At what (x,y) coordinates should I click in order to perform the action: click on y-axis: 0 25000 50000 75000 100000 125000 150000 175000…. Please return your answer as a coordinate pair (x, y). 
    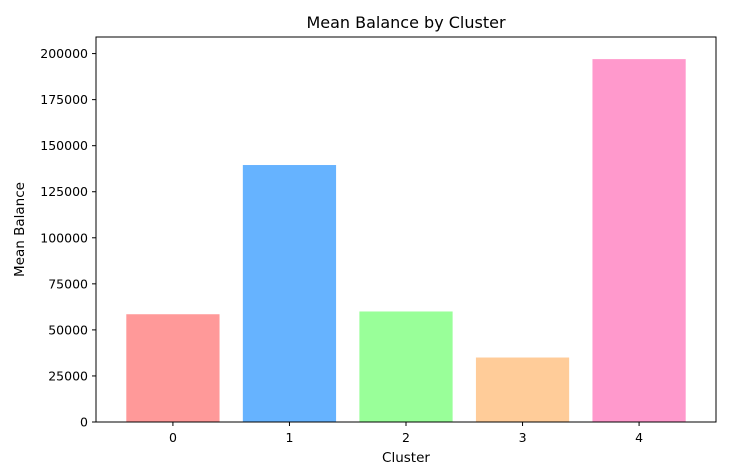
    Looking at the image, I should click on (68, 238).